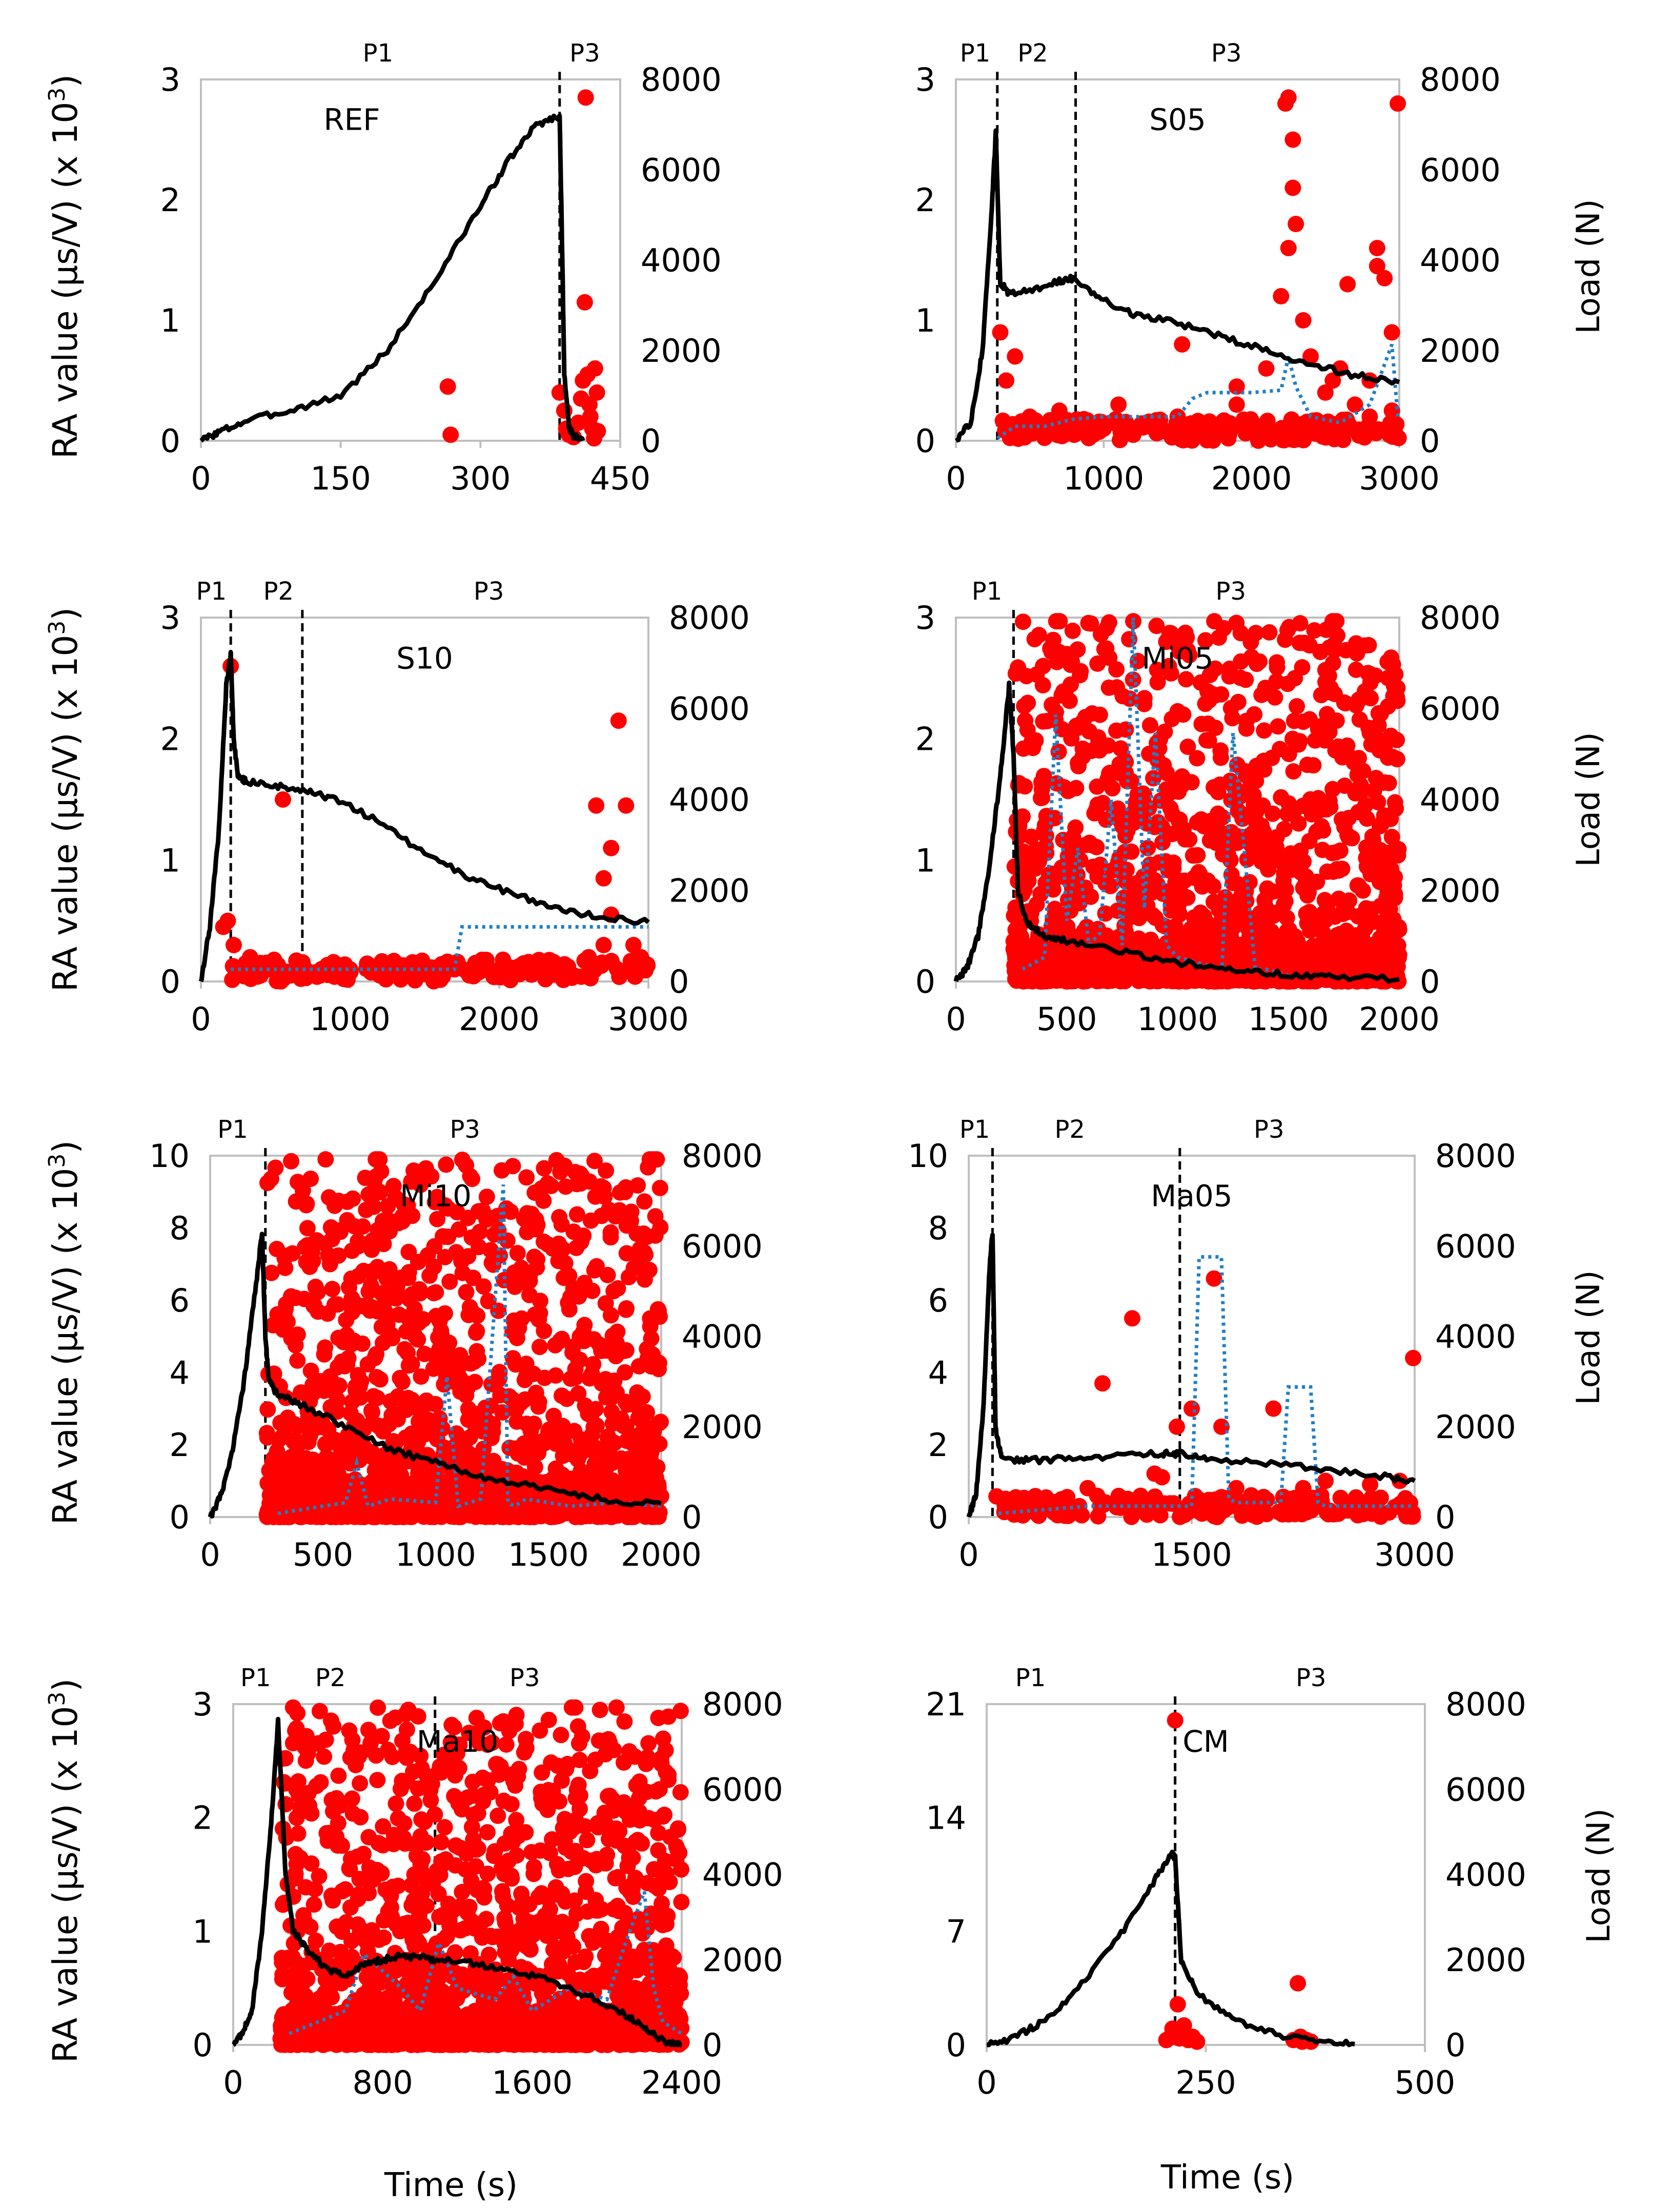 The image size is (1653, 2212). Describe the element at coordinates (203, 1931) in the screenshot. I see `y-left-tick-label: 1` at that location.